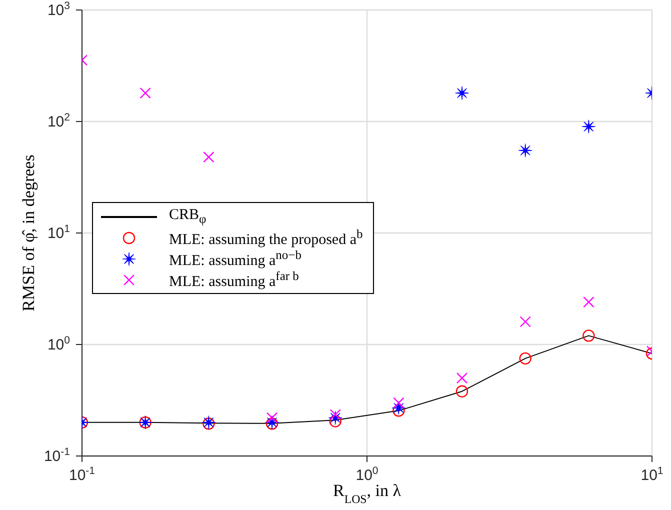  Describe the element at coordinates (367, 493) in the screenshot. I see `x-axis-title: R$_{LOS}$, in λ` at that location.